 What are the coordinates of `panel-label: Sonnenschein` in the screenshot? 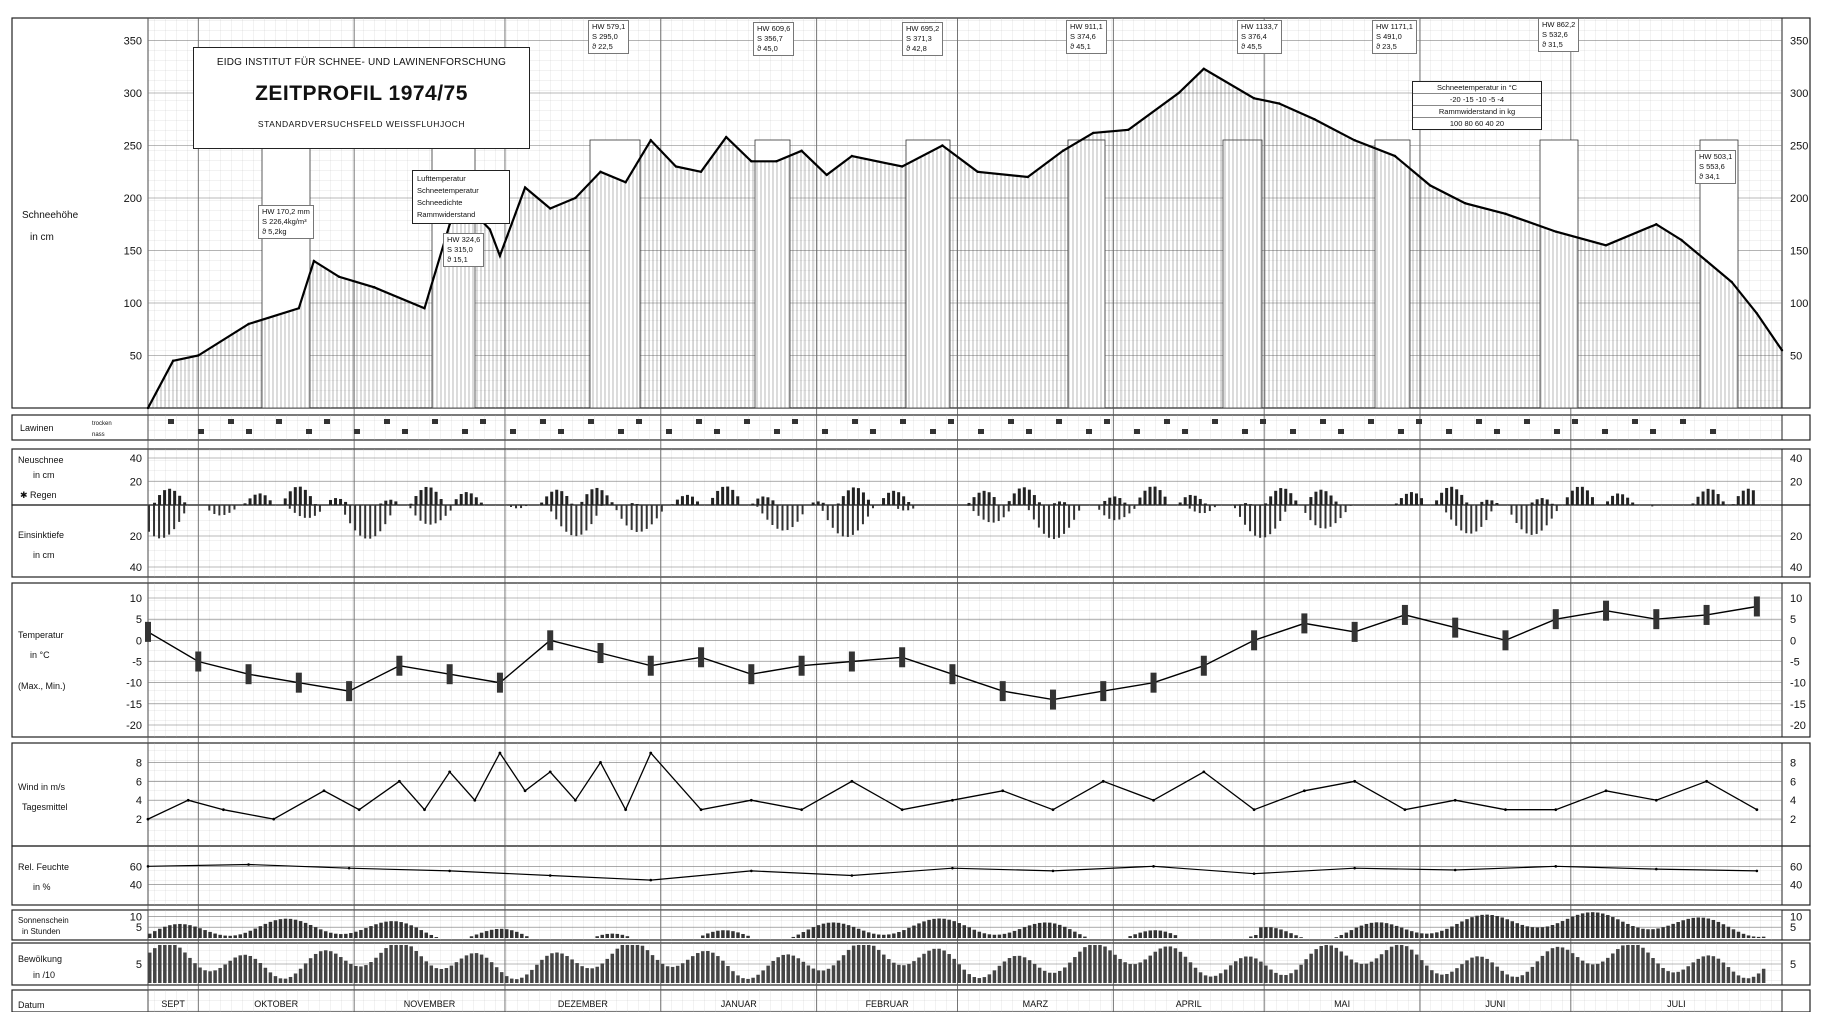 It's located at (43, 920).